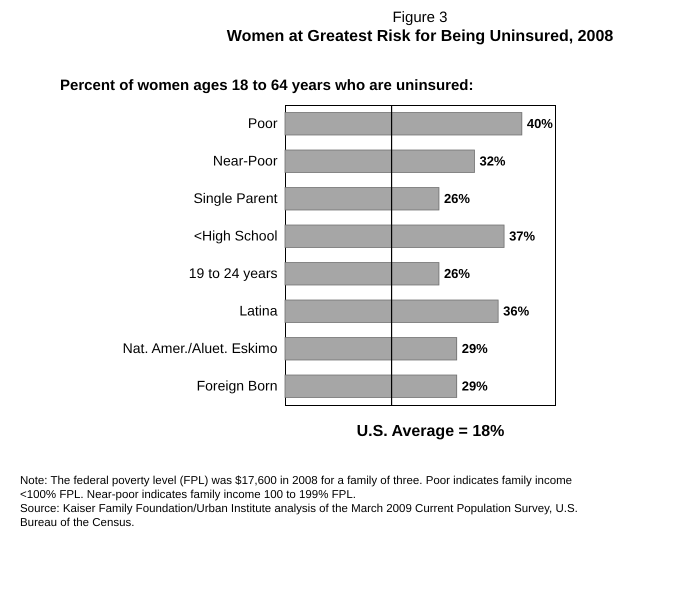  I want to click on y-tick-label: Single Parent, so click(235, 198).